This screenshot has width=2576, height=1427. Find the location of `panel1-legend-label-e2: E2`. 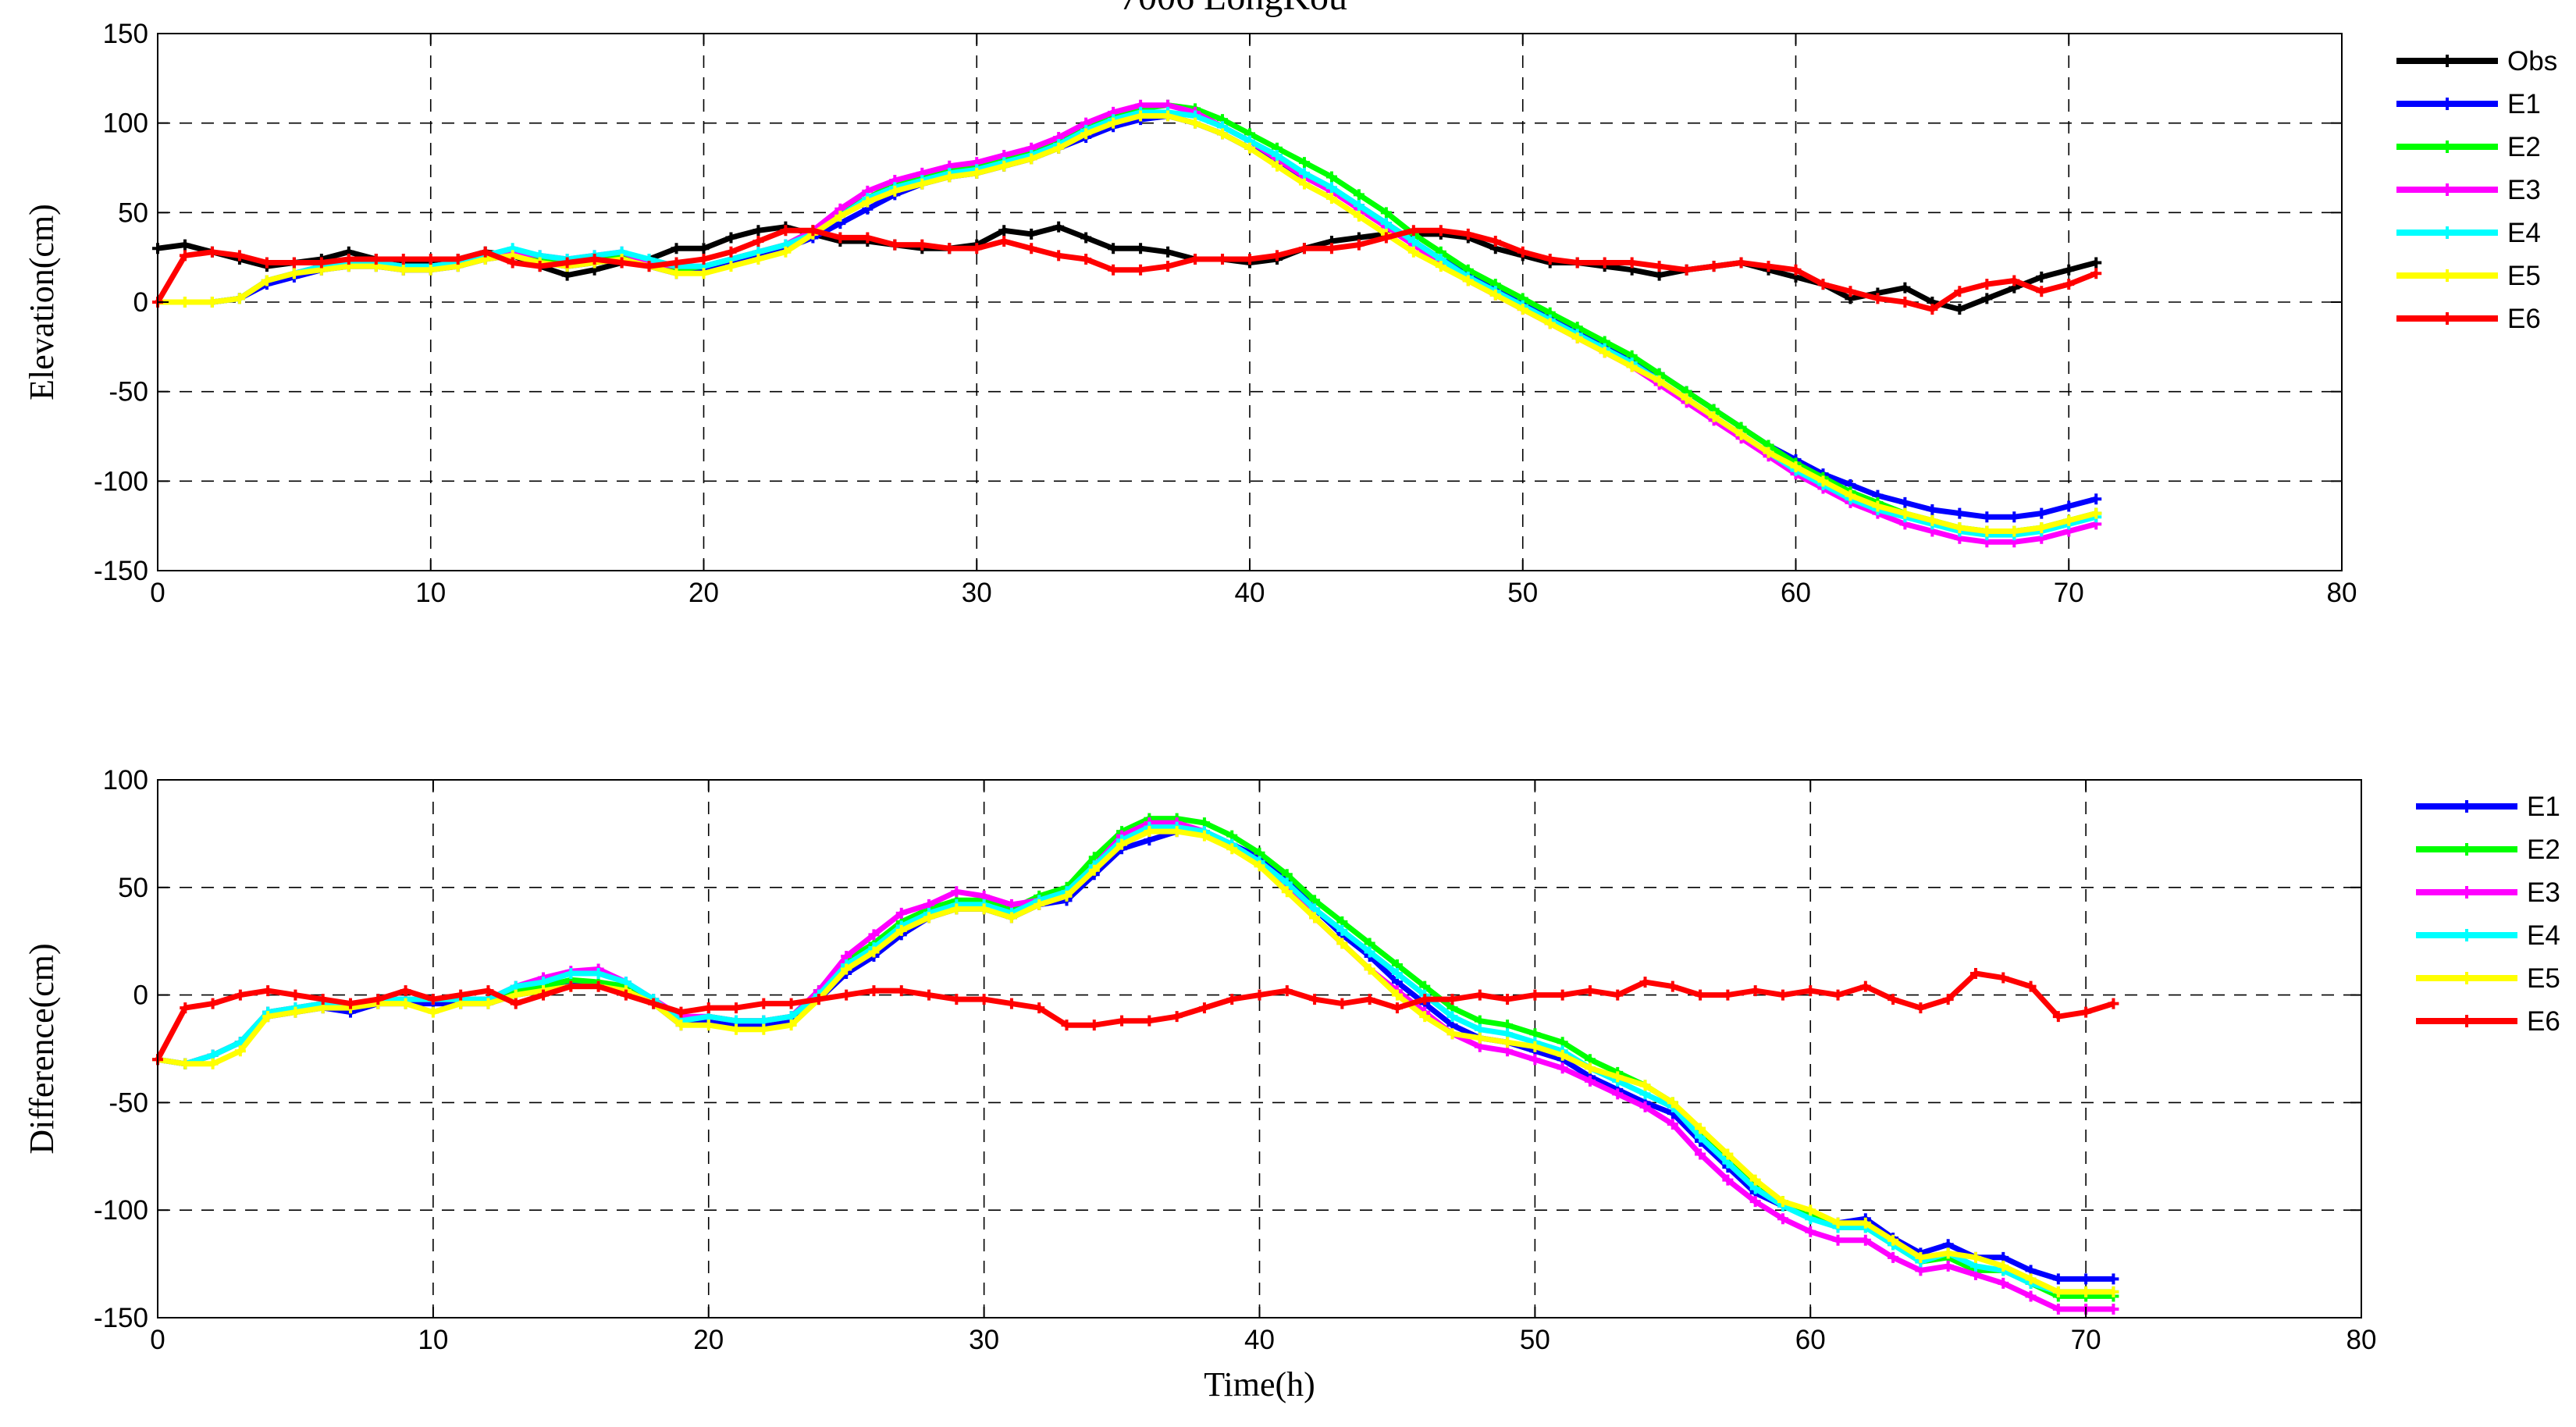

panel1-legend-label-e2: E2 is located at coordinates (2543, 849).